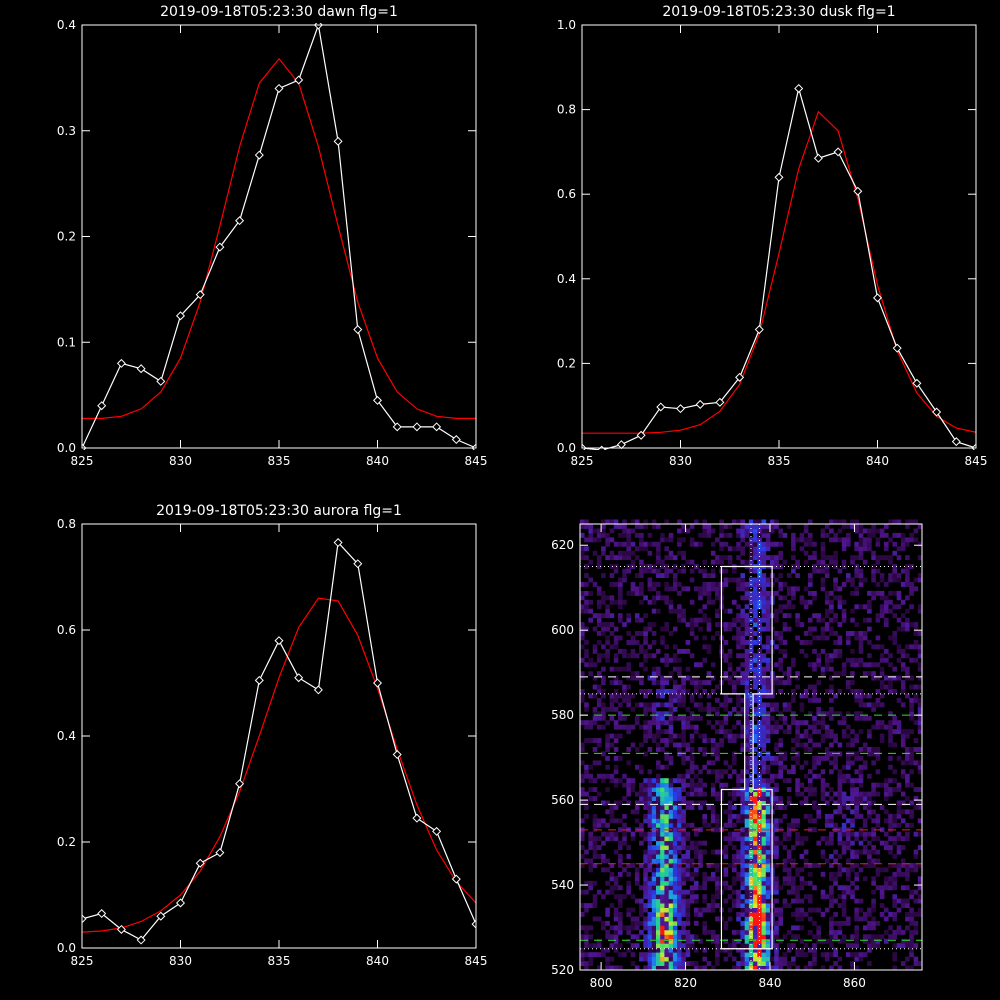 This screenshot has width=1000, height=1000. What do you see at coordinates (779, 269) in the screenshot?
I see `data-series-line` at bounding box center [779, 269].